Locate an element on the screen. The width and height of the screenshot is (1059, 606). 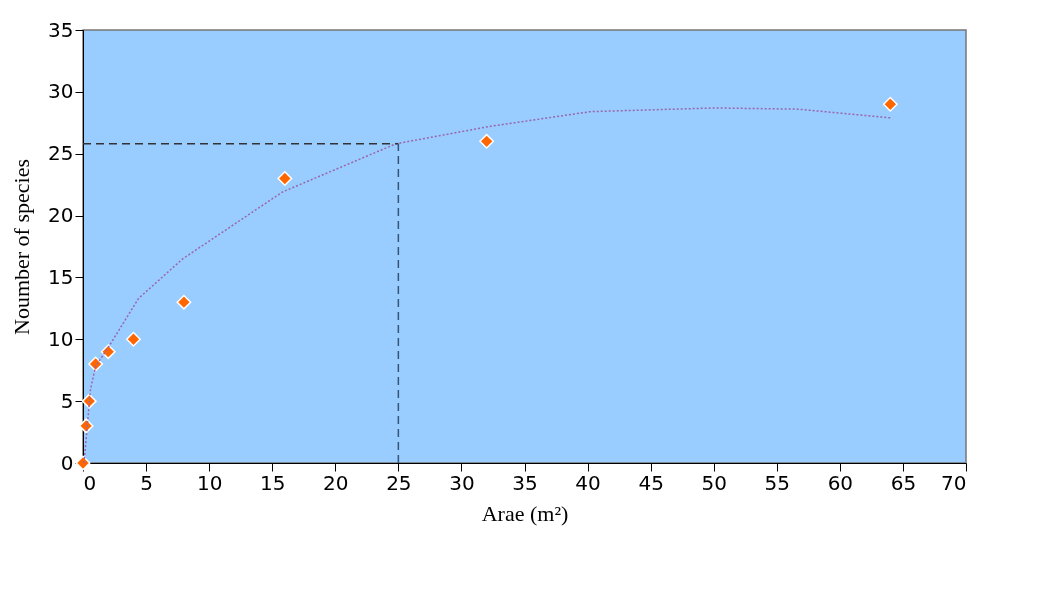
x-tick-label: 25 is located at coordinates (399, 482).